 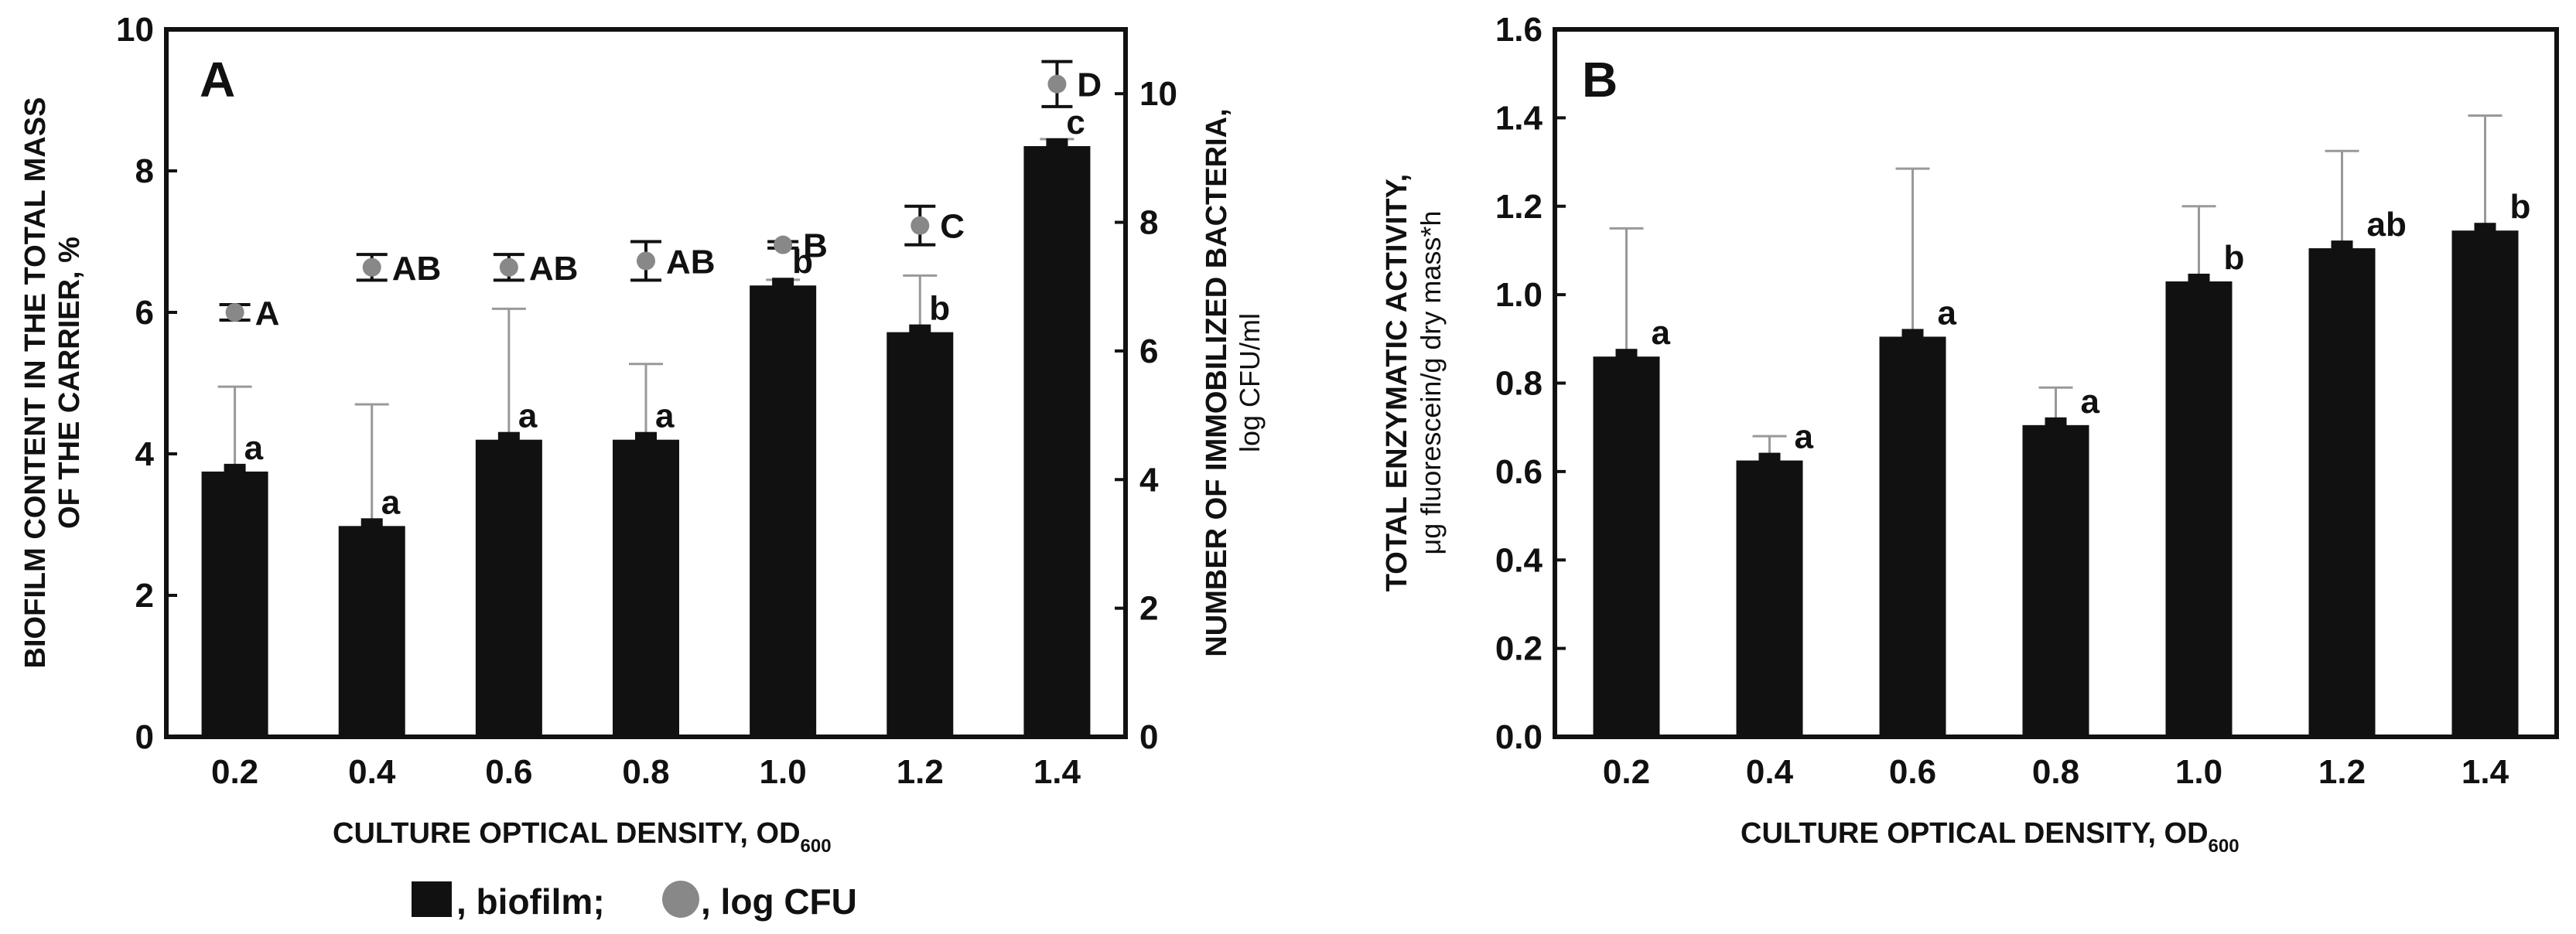 I want to click on panel-a-y2label-line1: NUMBER OF IMMOBILIZED BACTERIA,, so click(x=1217, y=382).